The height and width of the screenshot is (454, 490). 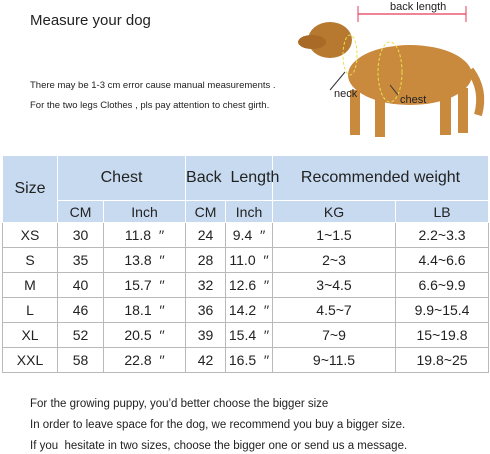 What do you see at coordinates (206, 360) in the screenshot?
I see `table-cell: 42` at bounding box center [206, 360].